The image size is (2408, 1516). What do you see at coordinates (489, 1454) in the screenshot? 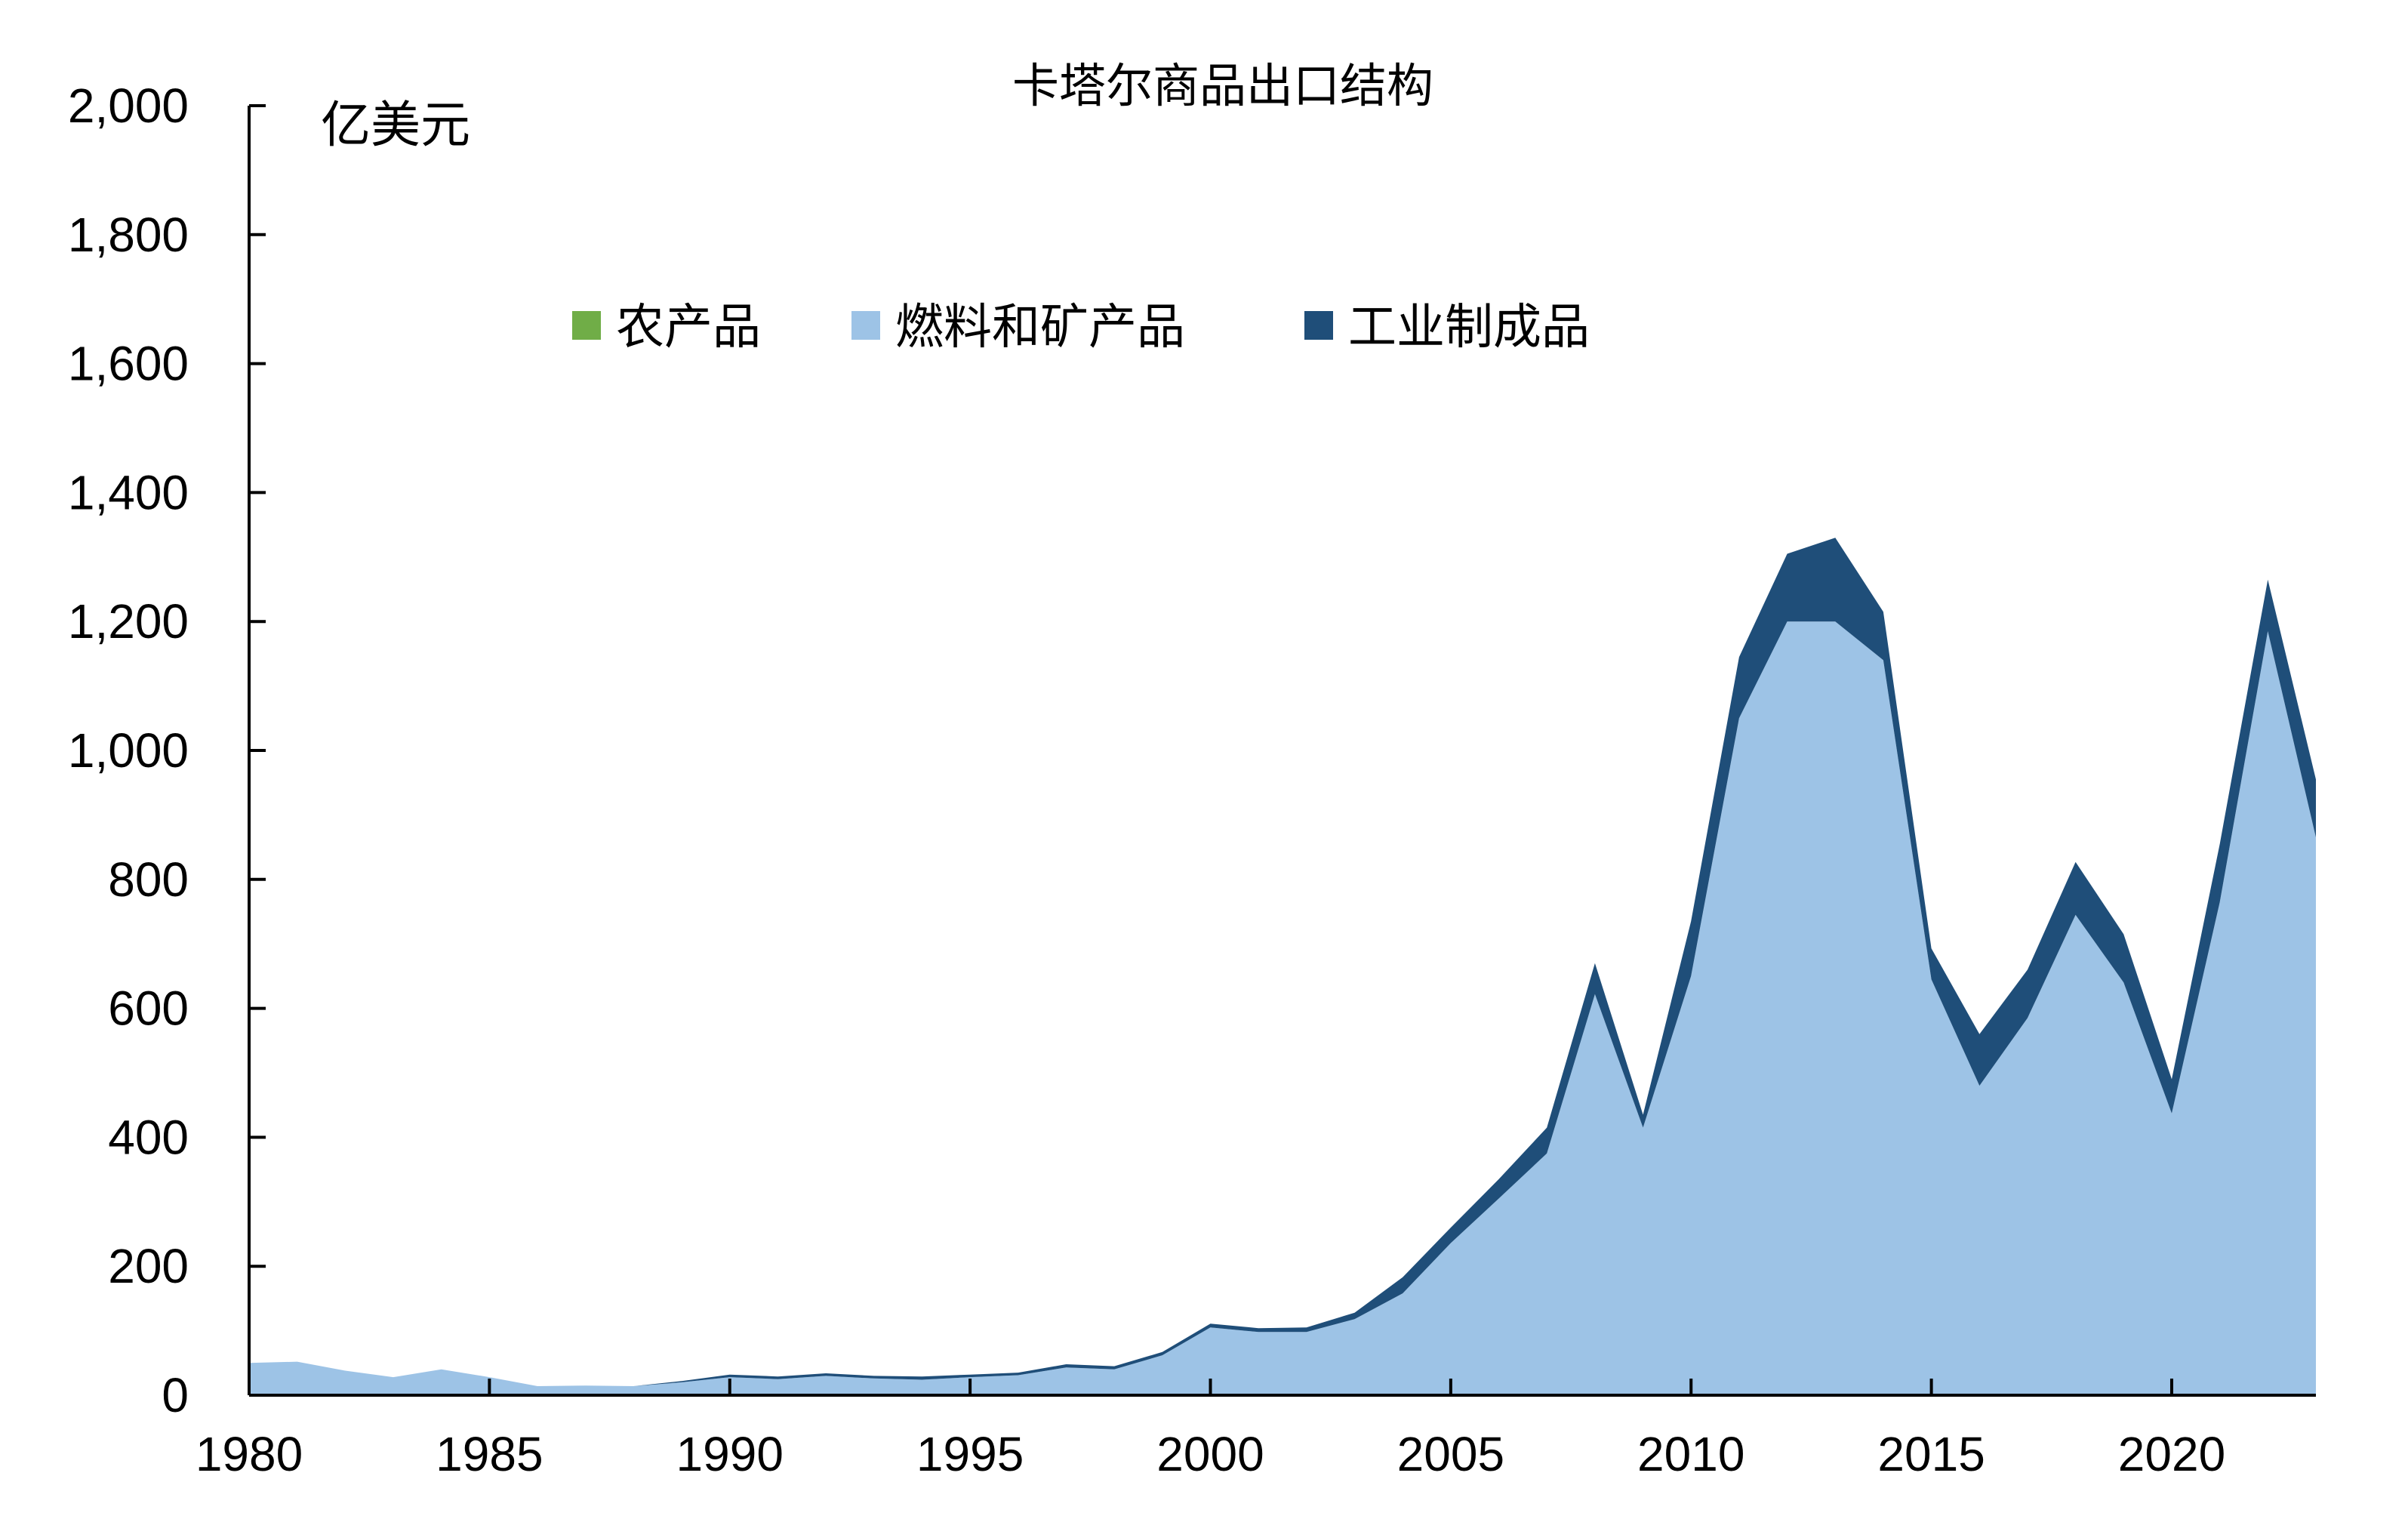
I see `x-tick-label: 1985` at bounding box center [489, 1454].